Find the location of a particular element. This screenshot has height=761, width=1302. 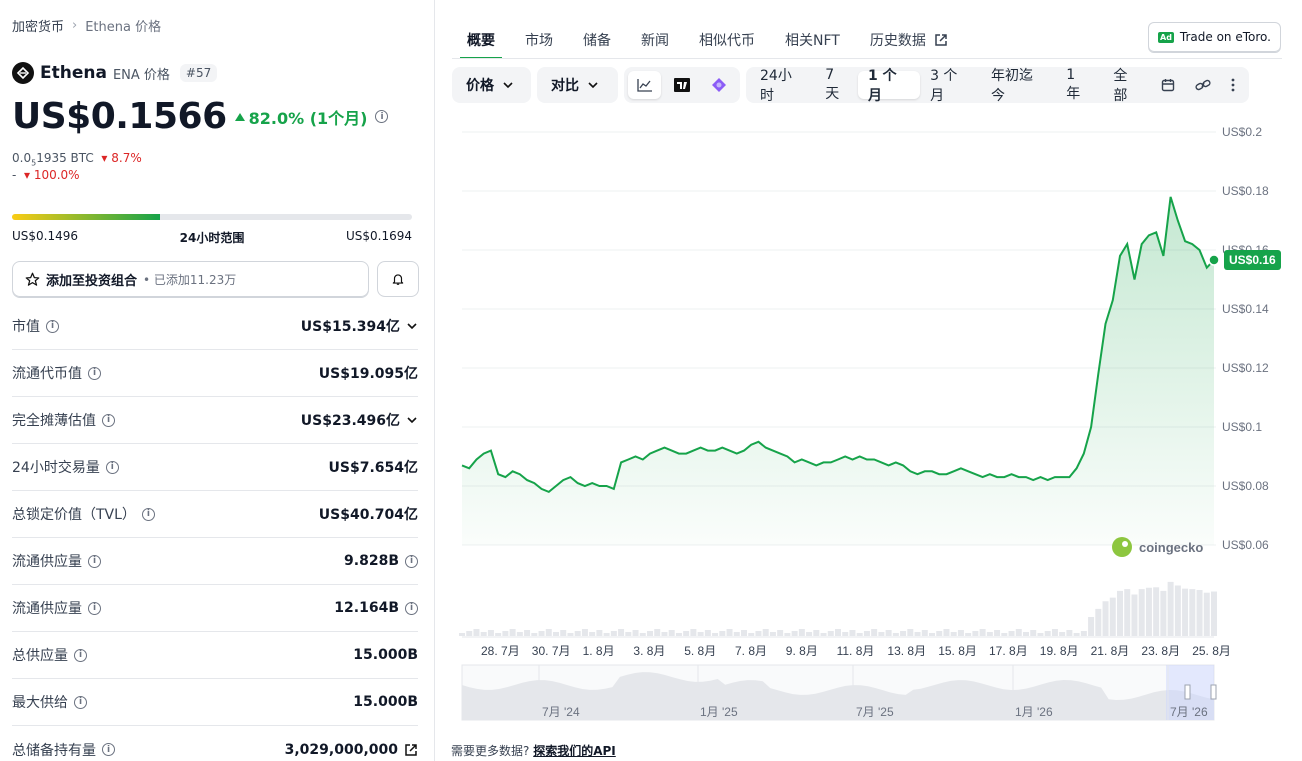

overview-label: 7月 '26 is located at coordinates (1189, 712).